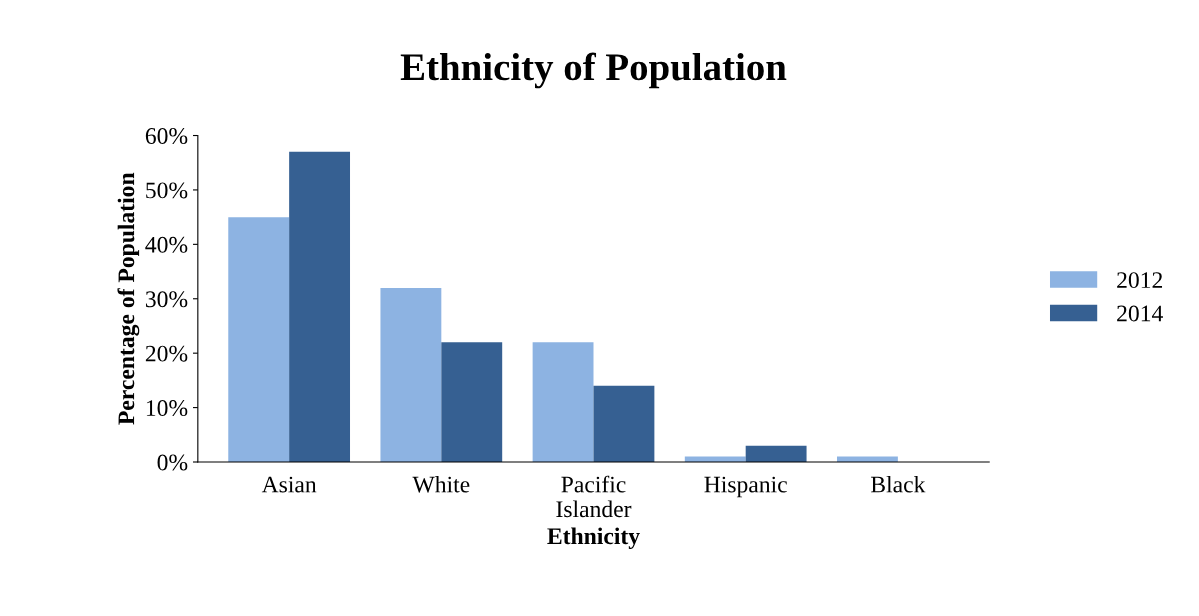 The height and width of the screenshot is (616, 1199). Describe the element at coordinates (166, 299) in the screenshot. I see `y-tick-label: 30%` at that location.